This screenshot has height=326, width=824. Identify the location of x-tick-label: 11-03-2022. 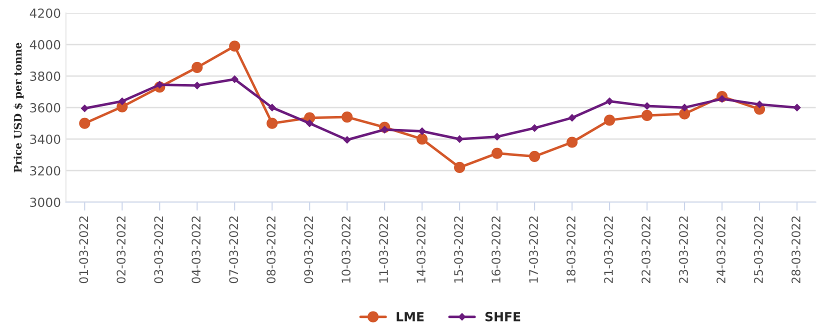
(383, 249).